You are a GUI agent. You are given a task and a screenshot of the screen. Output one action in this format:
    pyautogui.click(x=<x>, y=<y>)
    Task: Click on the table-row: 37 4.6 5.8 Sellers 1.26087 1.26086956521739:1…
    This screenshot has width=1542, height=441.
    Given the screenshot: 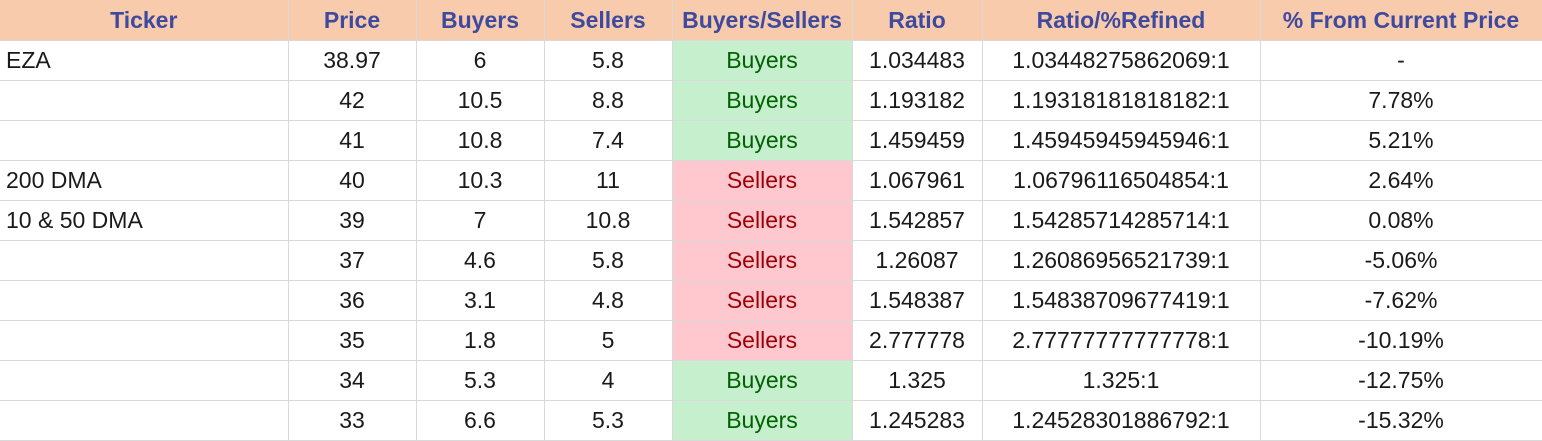 What is the action you would take?
    pyautogui.click(x=771, y=260)
    